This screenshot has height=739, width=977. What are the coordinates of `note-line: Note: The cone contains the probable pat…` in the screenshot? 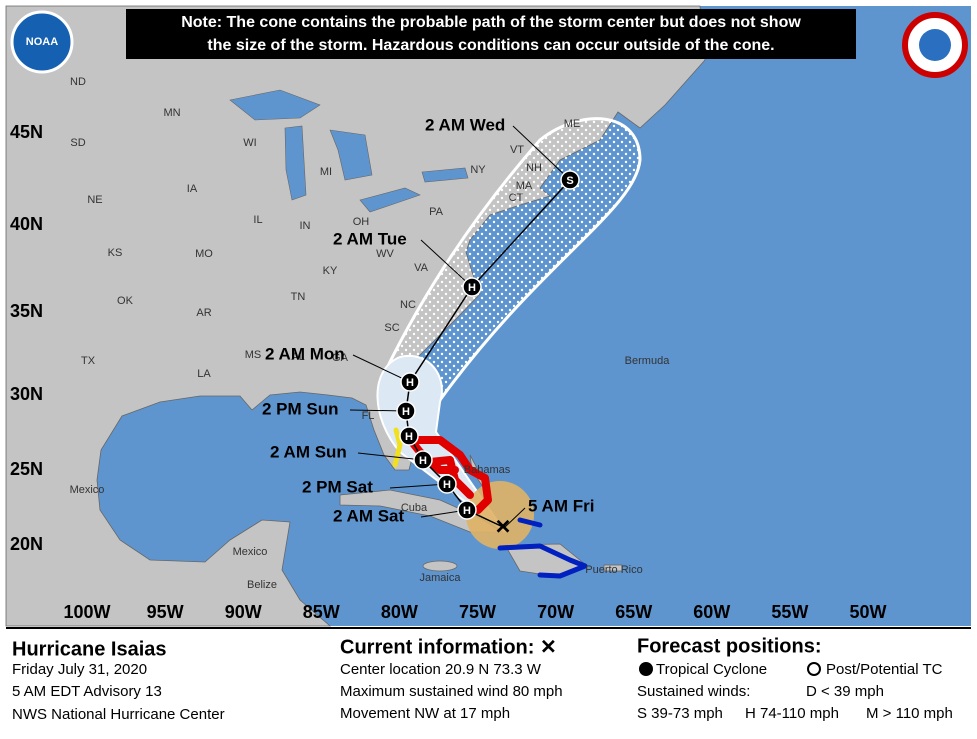 It's located at (491, 22).